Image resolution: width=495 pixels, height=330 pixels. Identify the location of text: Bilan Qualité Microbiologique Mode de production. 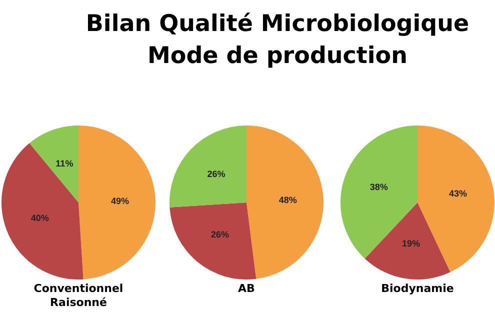
(277, 40).